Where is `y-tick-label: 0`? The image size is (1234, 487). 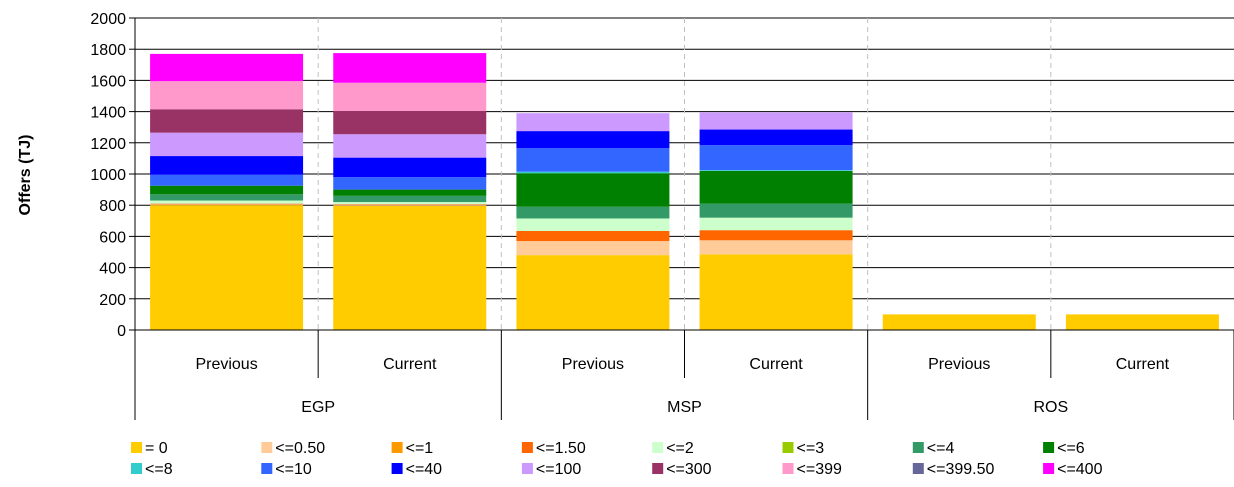 y-tick-label: 0 is located at coordinates (121, 331).